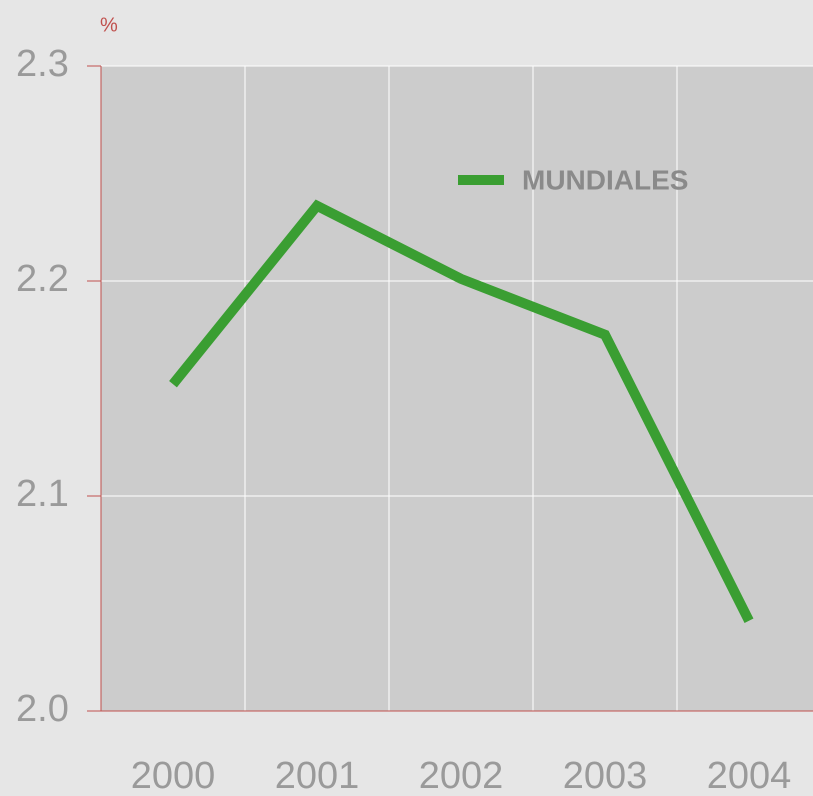  I want to click on x-tick-label: 2004, so click(749, 775).